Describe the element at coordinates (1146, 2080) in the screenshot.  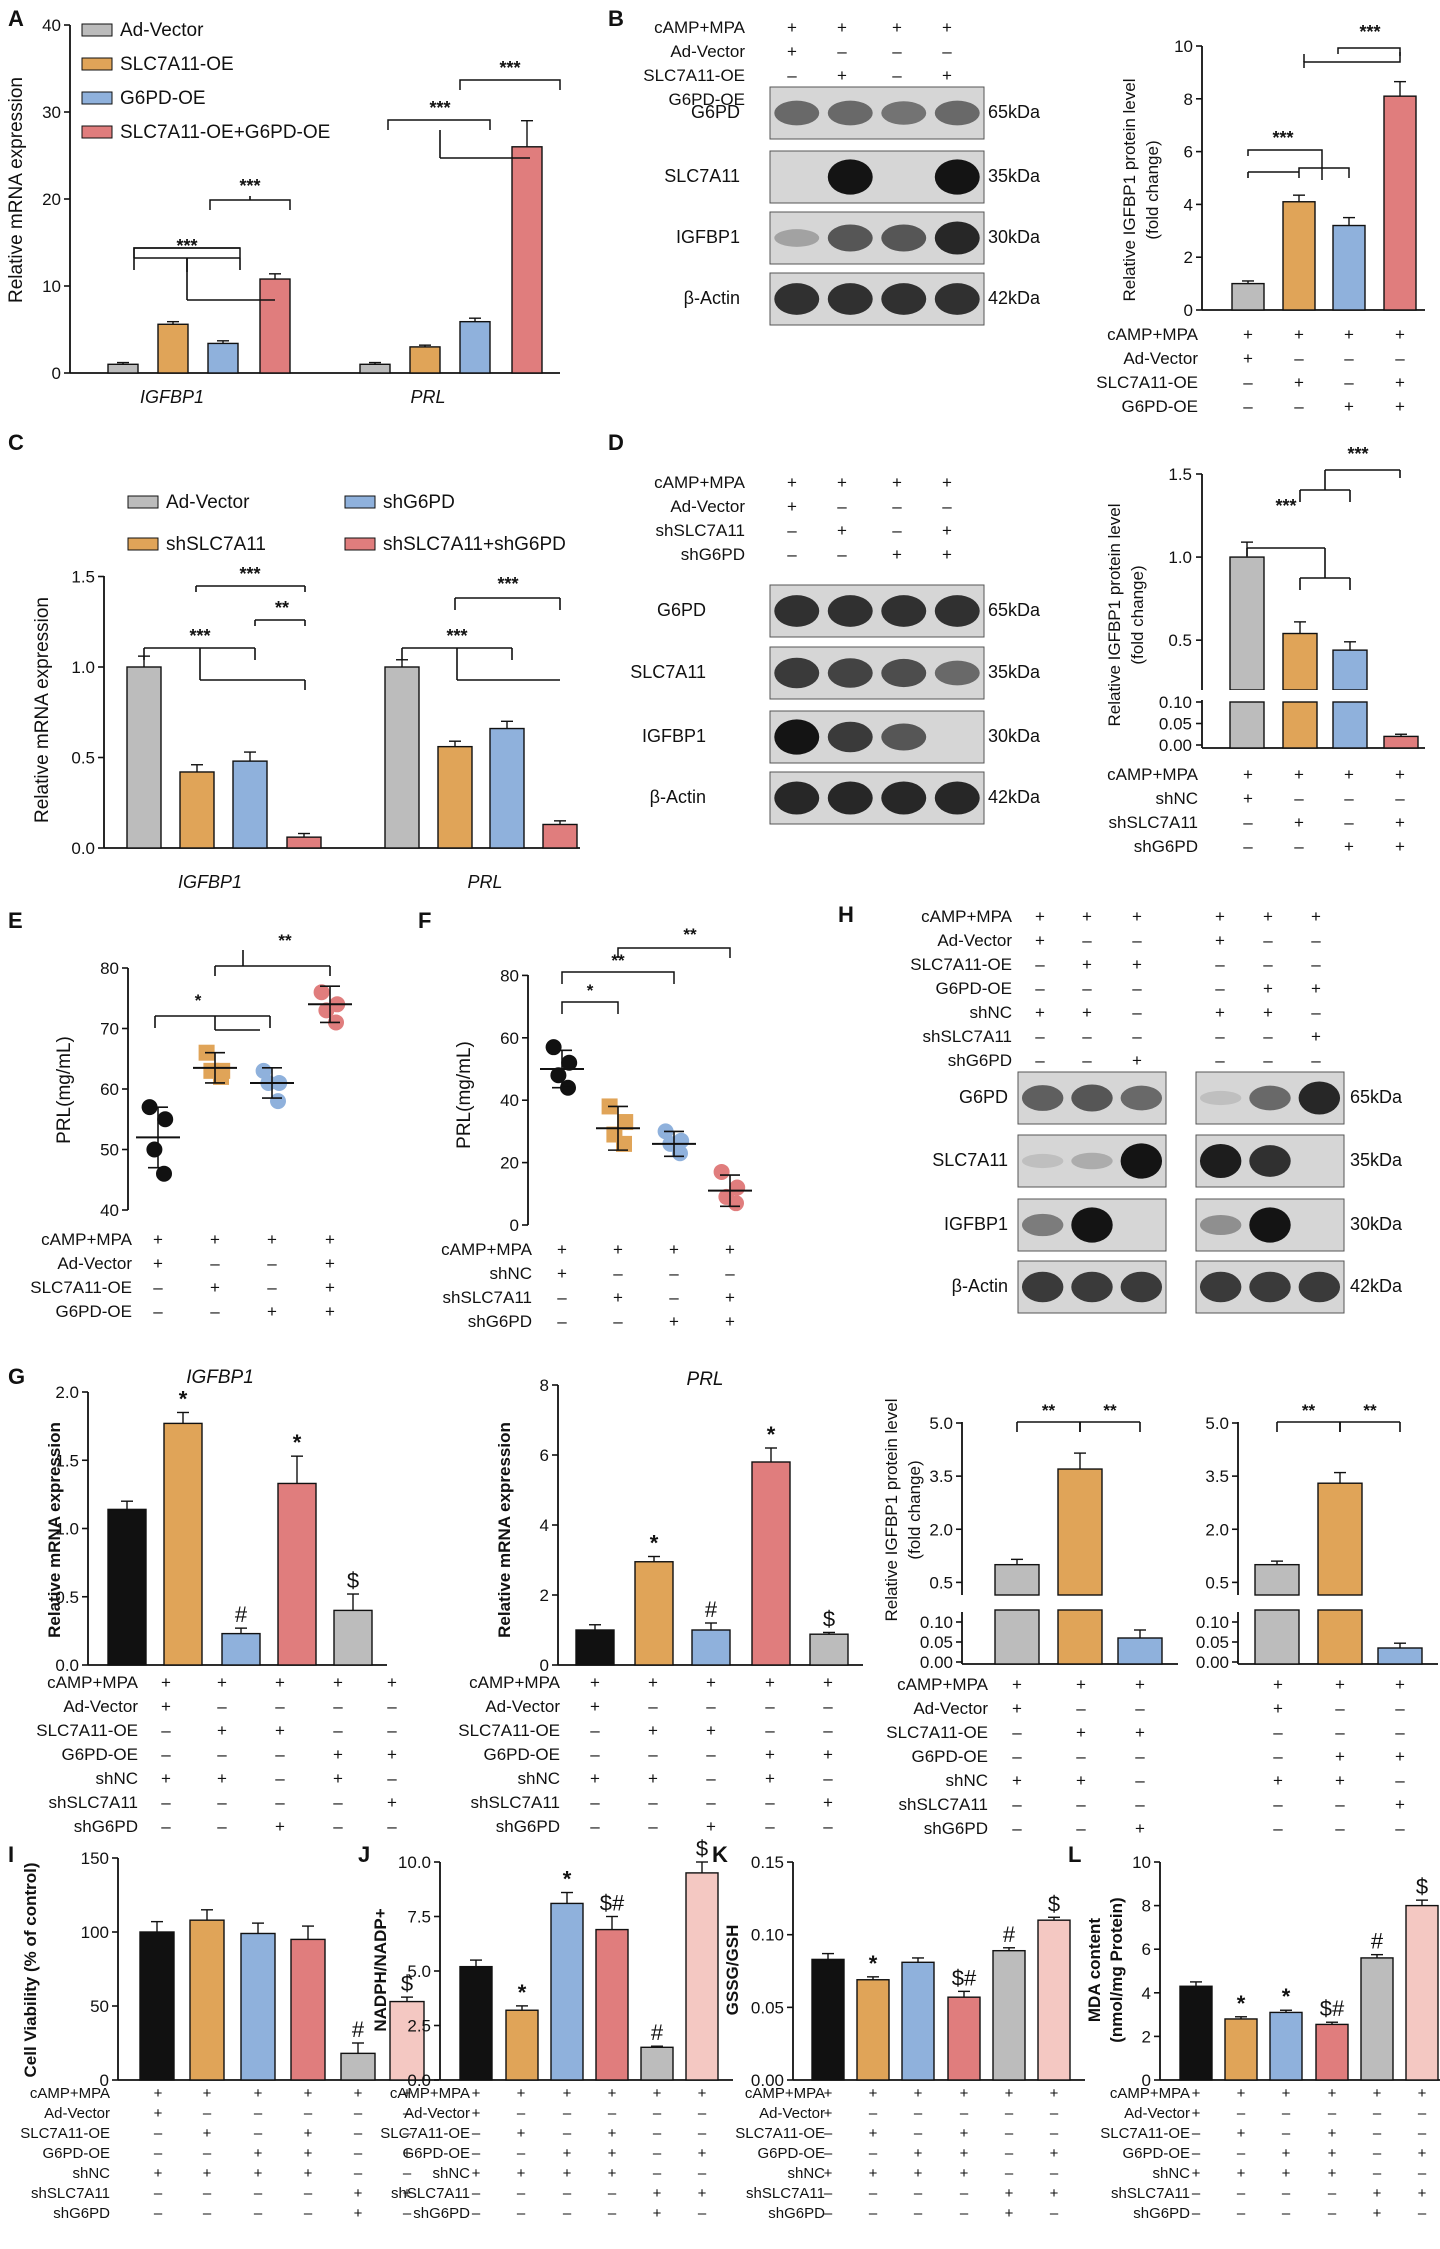
I see `y-tick-label: 0` at that location.